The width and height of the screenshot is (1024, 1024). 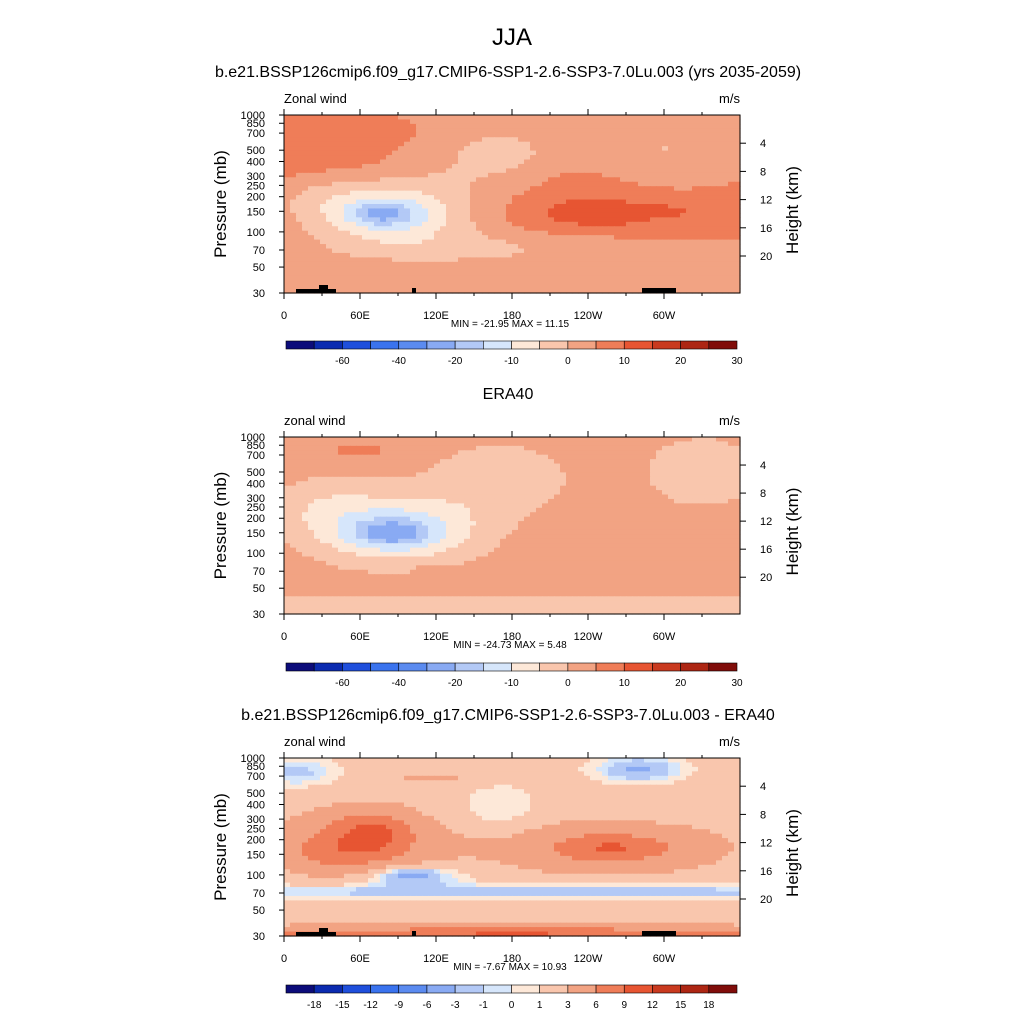 I want to click on y-tick-label: 250, so click(x=256, y=186).